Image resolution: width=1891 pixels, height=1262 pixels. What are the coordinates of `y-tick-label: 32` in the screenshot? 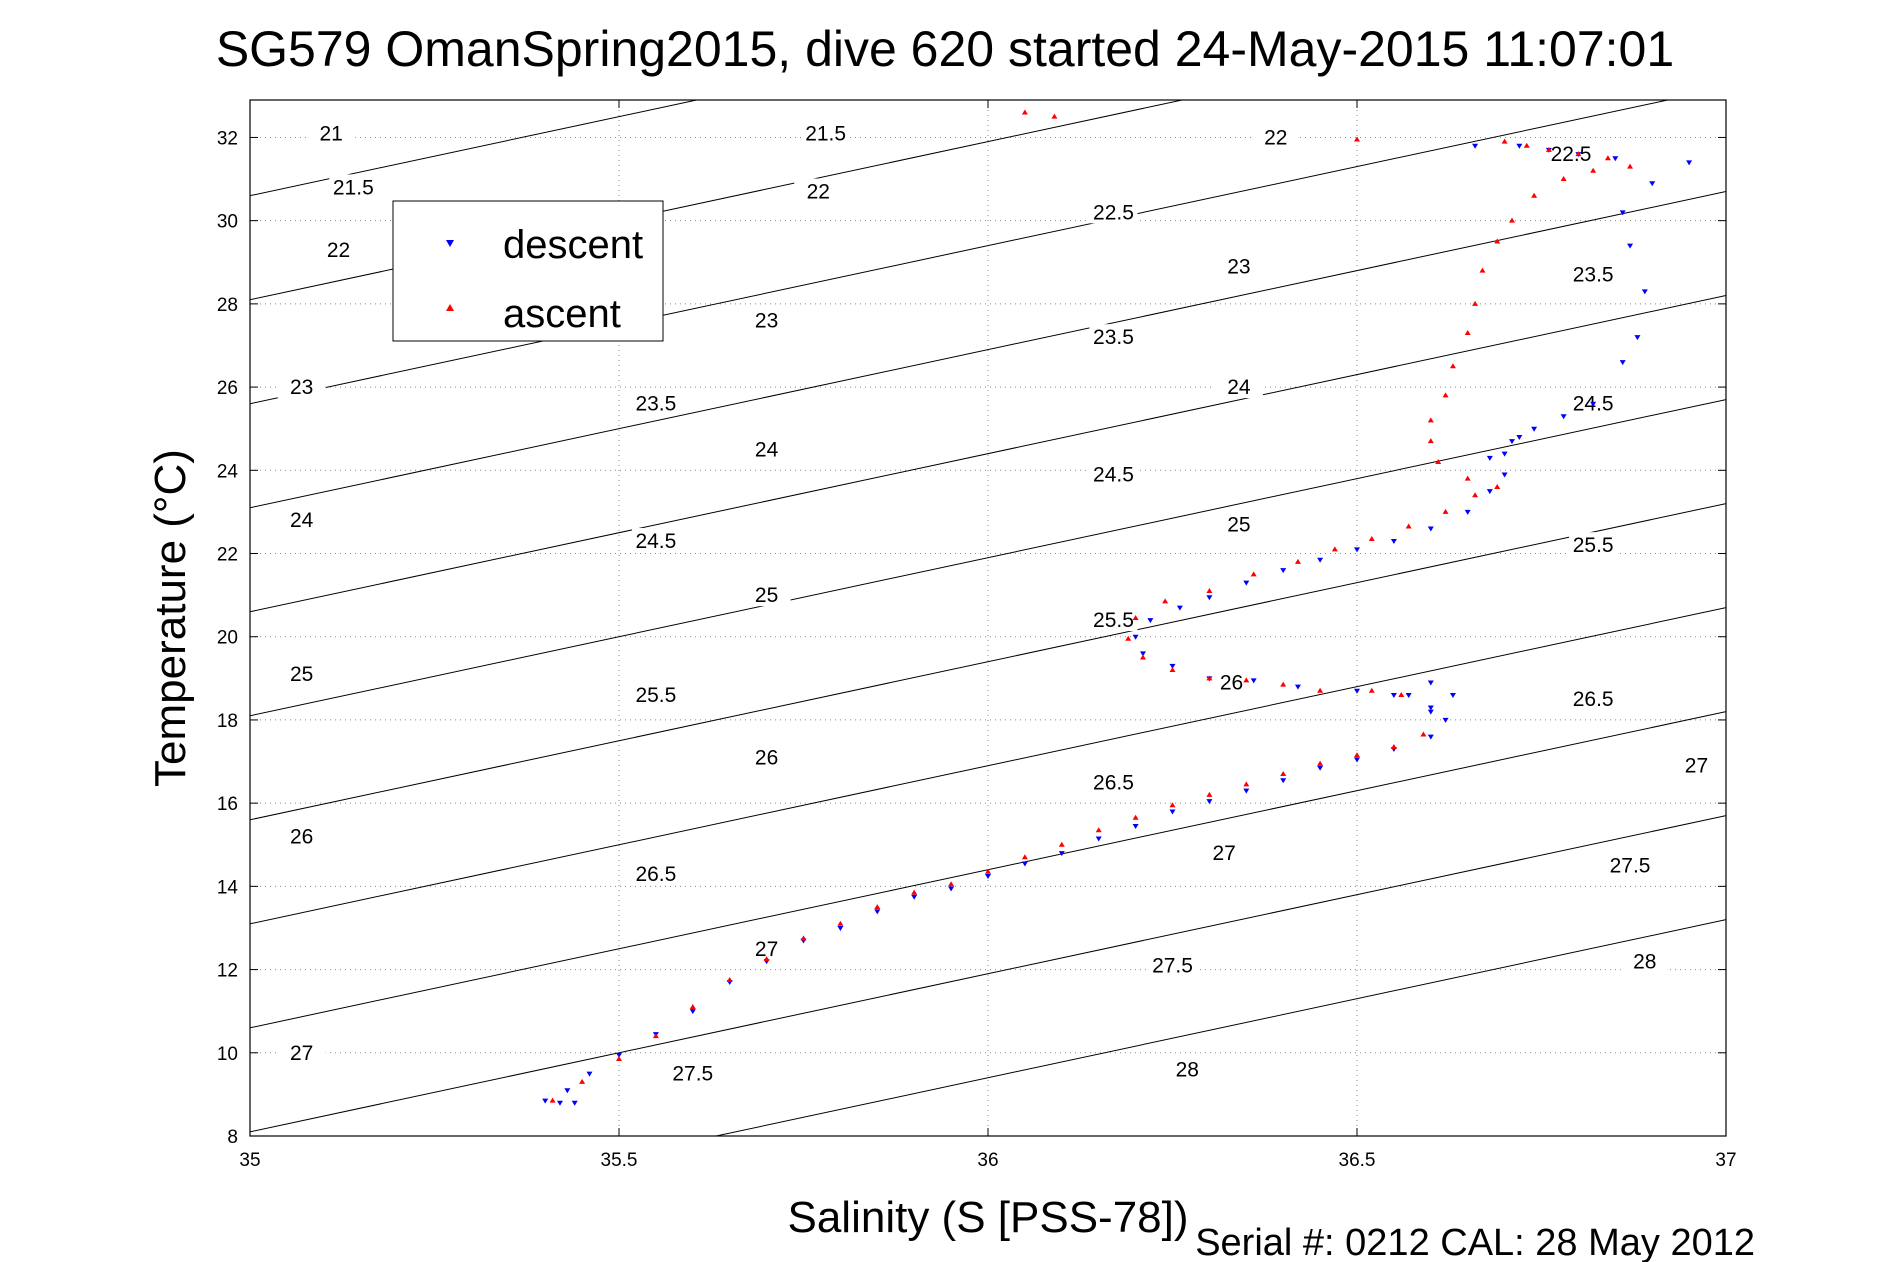 It's located at (227, 138).